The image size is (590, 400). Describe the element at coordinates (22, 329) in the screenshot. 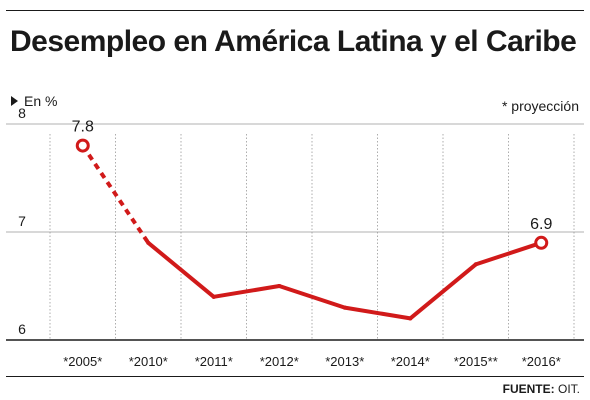

I see `y-tick-label: 6` at that location.